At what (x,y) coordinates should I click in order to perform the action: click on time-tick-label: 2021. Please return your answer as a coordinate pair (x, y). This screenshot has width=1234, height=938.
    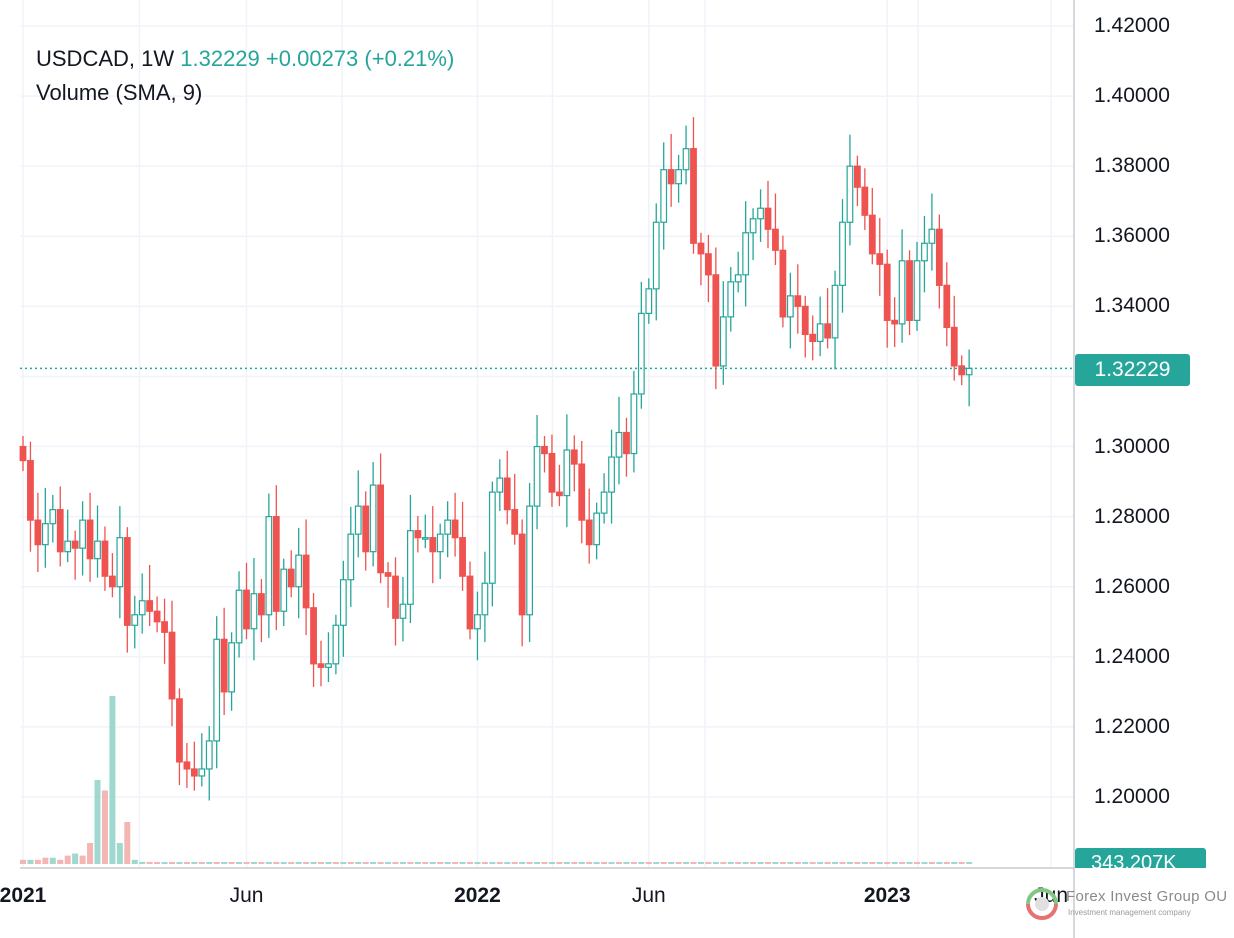
    Looking at the image, I should click on (23, 895).